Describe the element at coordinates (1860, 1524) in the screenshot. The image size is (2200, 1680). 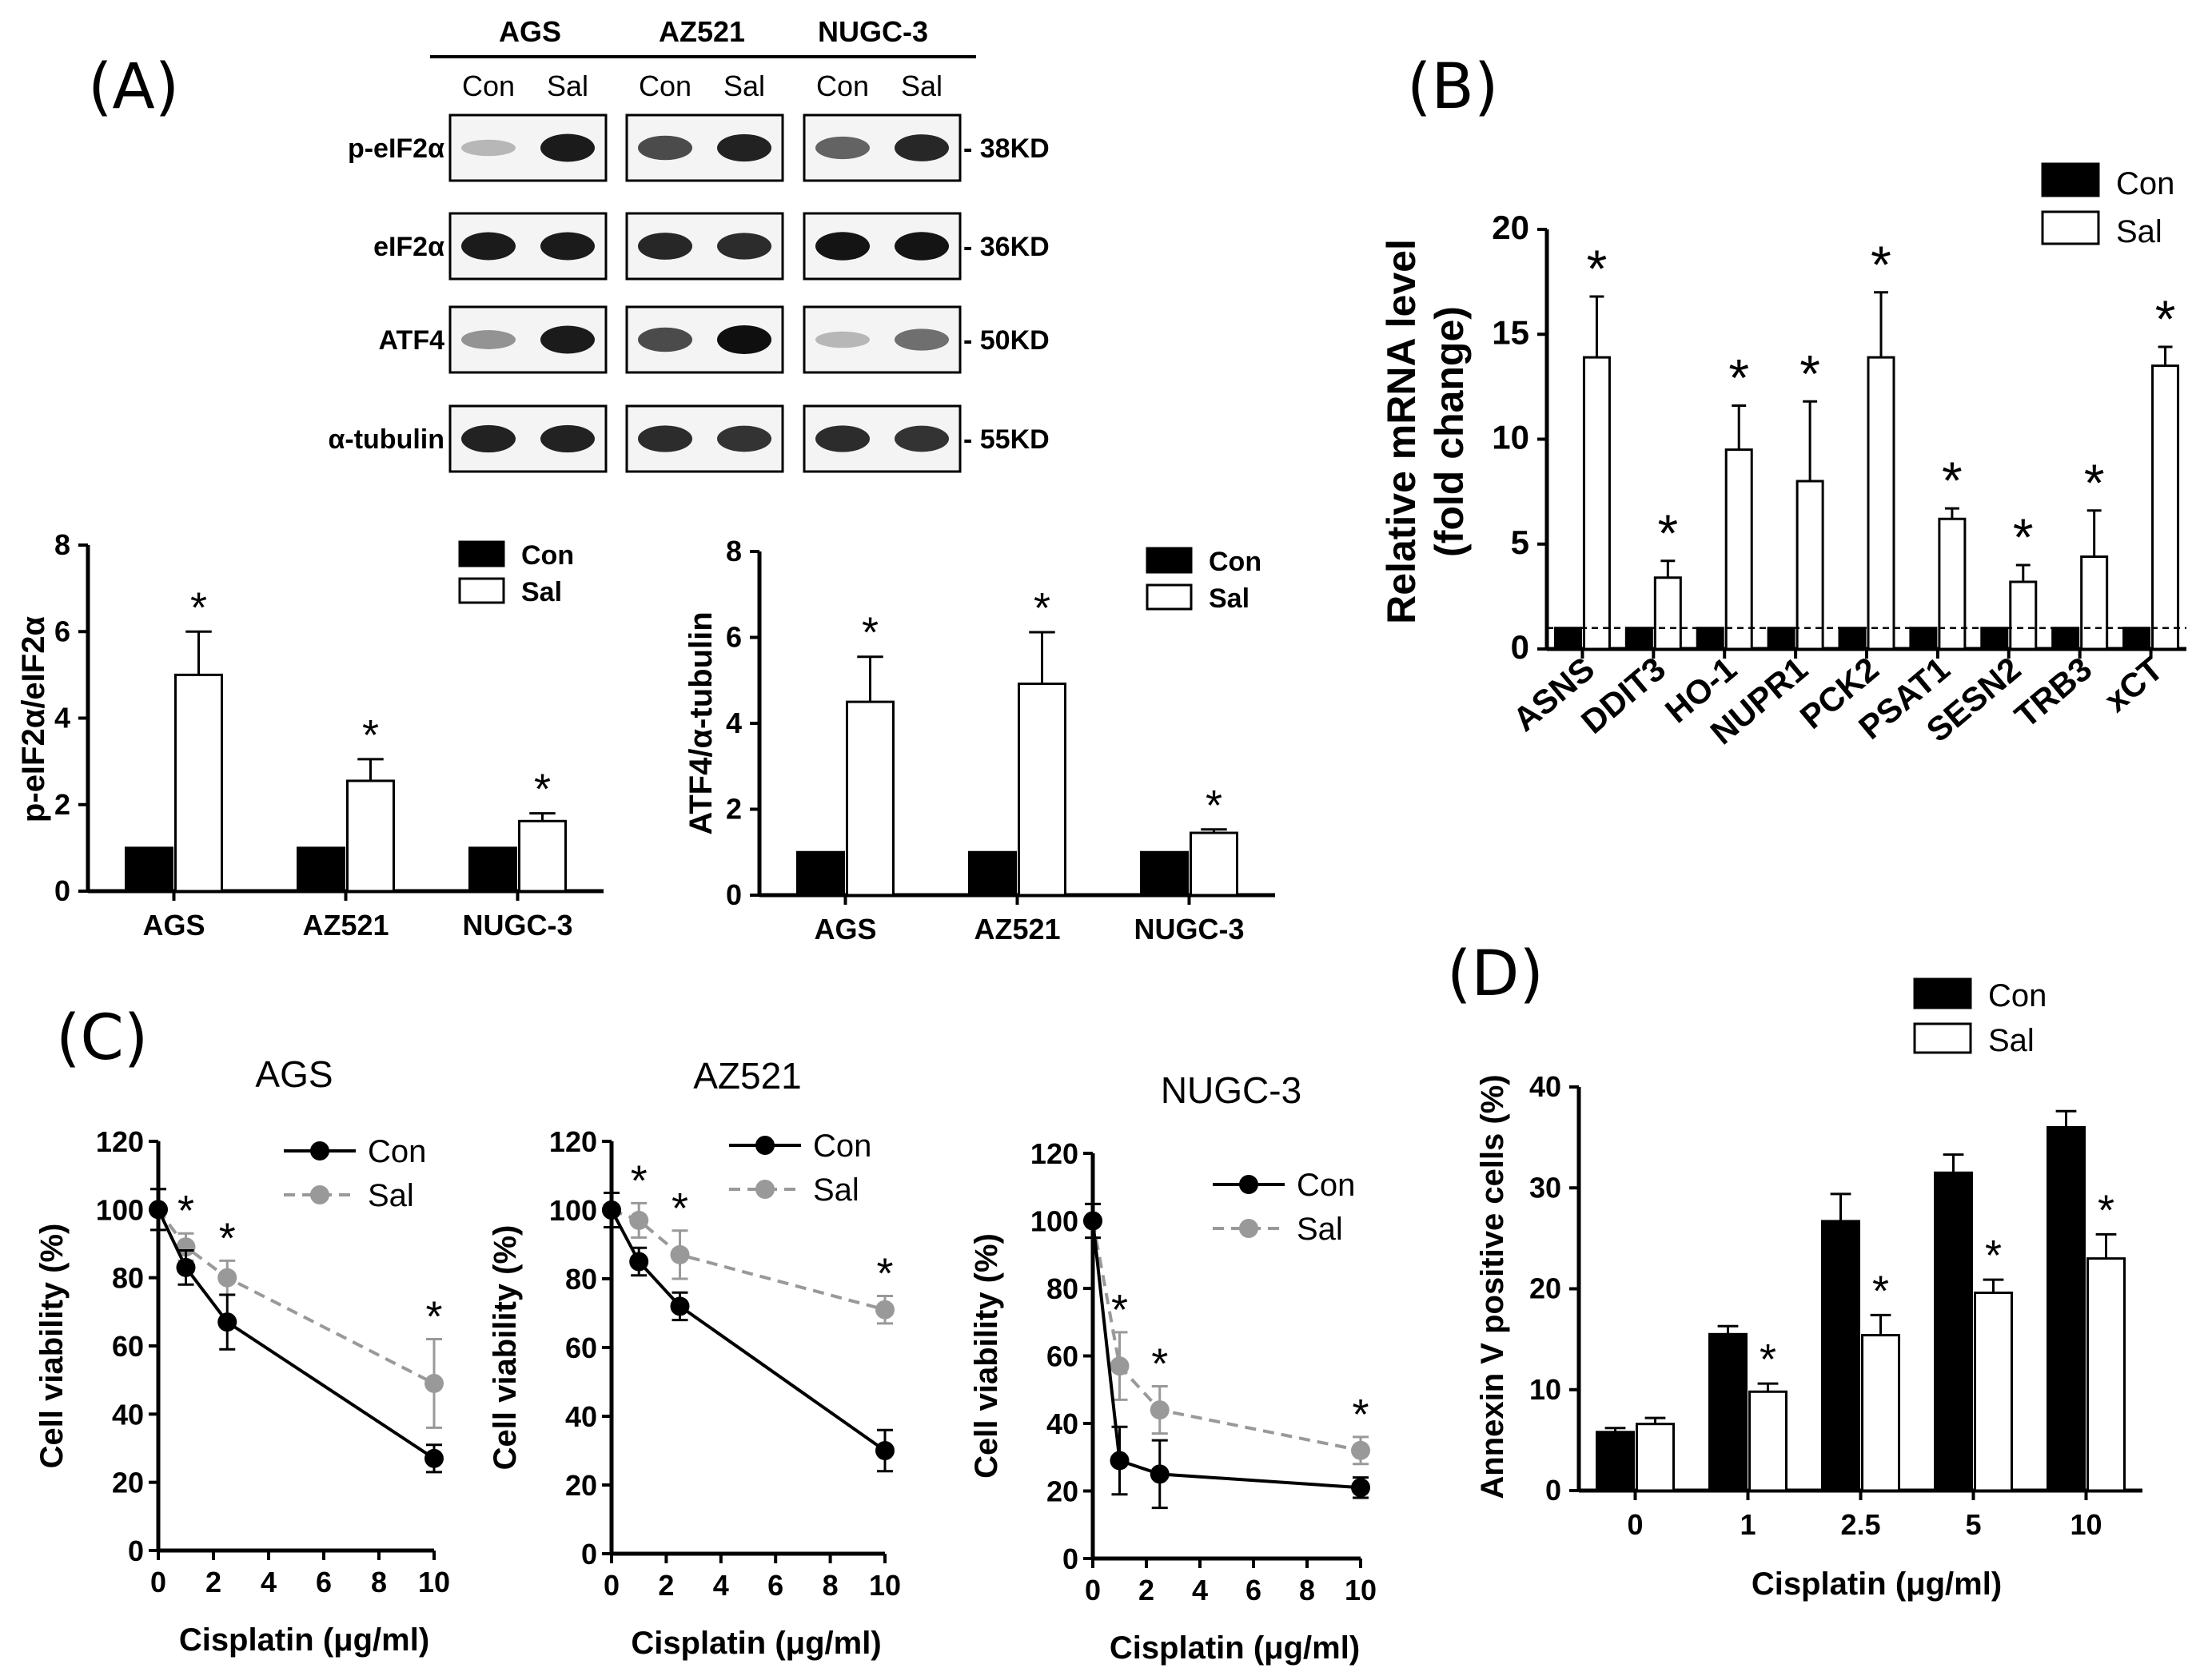
I see `x-tick-label: 2.5` at that location.